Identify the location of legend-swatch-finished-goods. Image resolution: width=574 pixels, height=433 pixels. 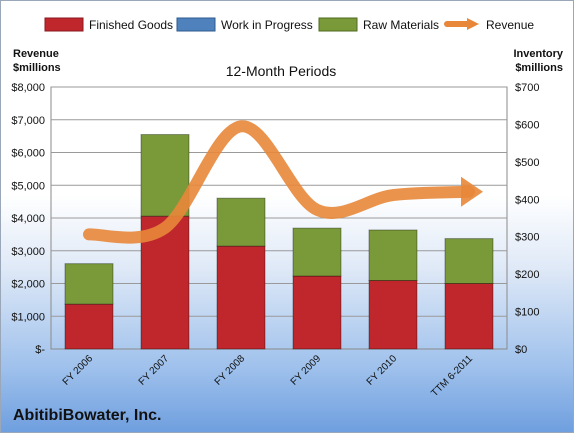
(64, 24).